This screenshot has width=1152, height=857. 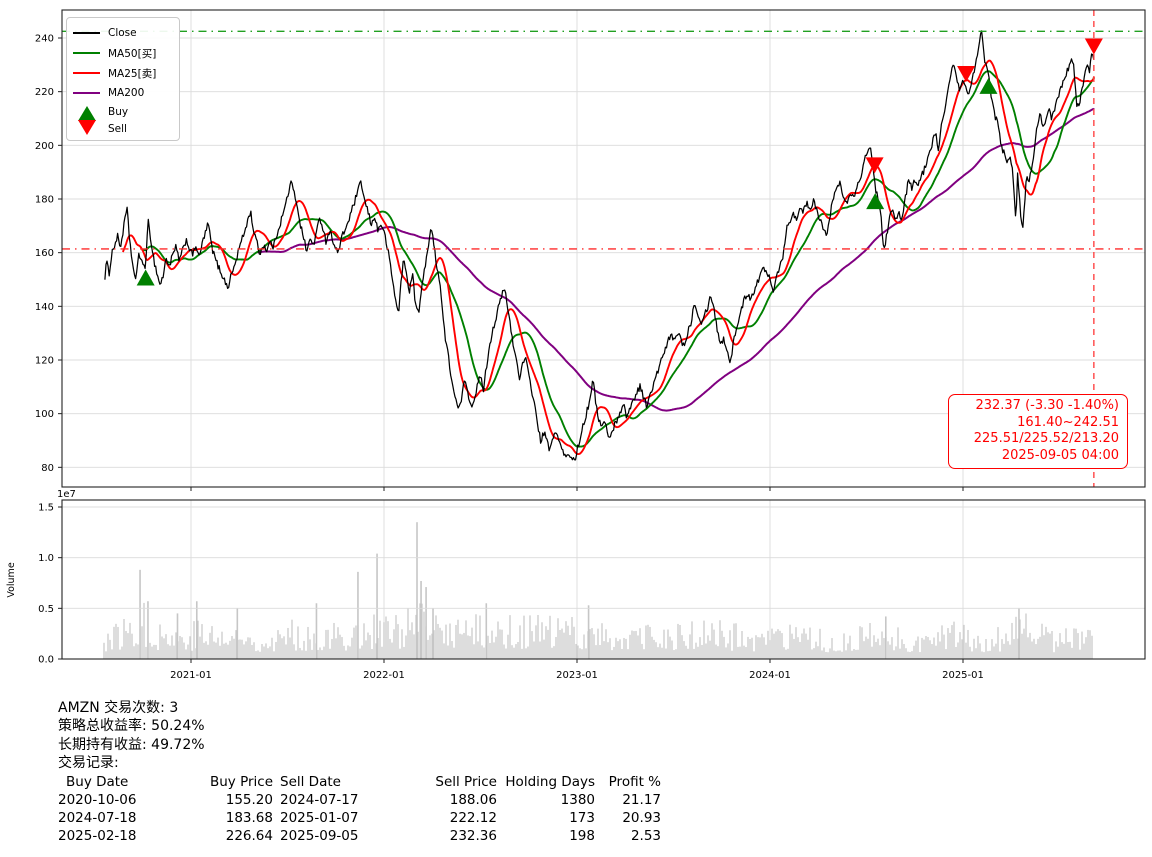 What do you see at coordinates (603, 557) in the screenshot?
I see `volume-gridlines` at bounding box center [603, 557].